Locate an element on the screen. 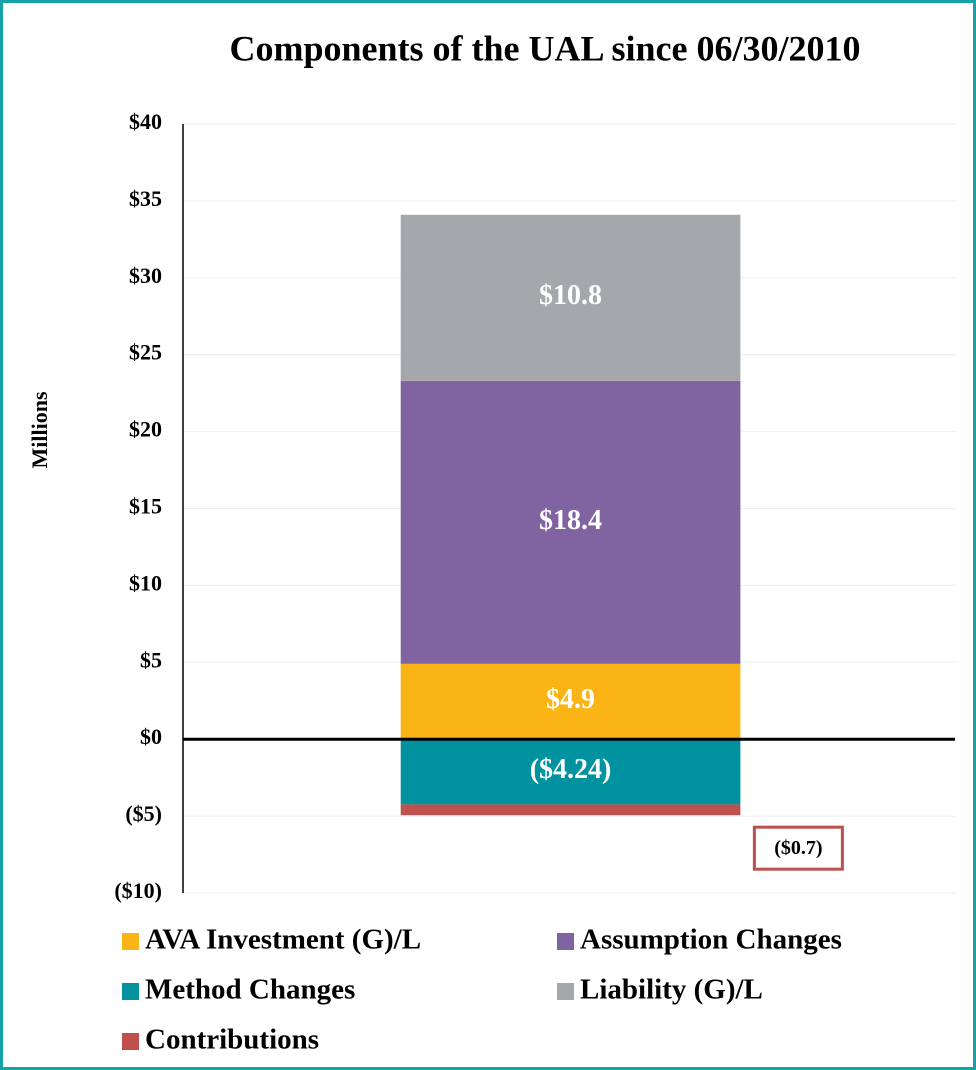 This screenshot has height=1070, width=976. data-label: ($0.7) is located at coordinates (798, 848).